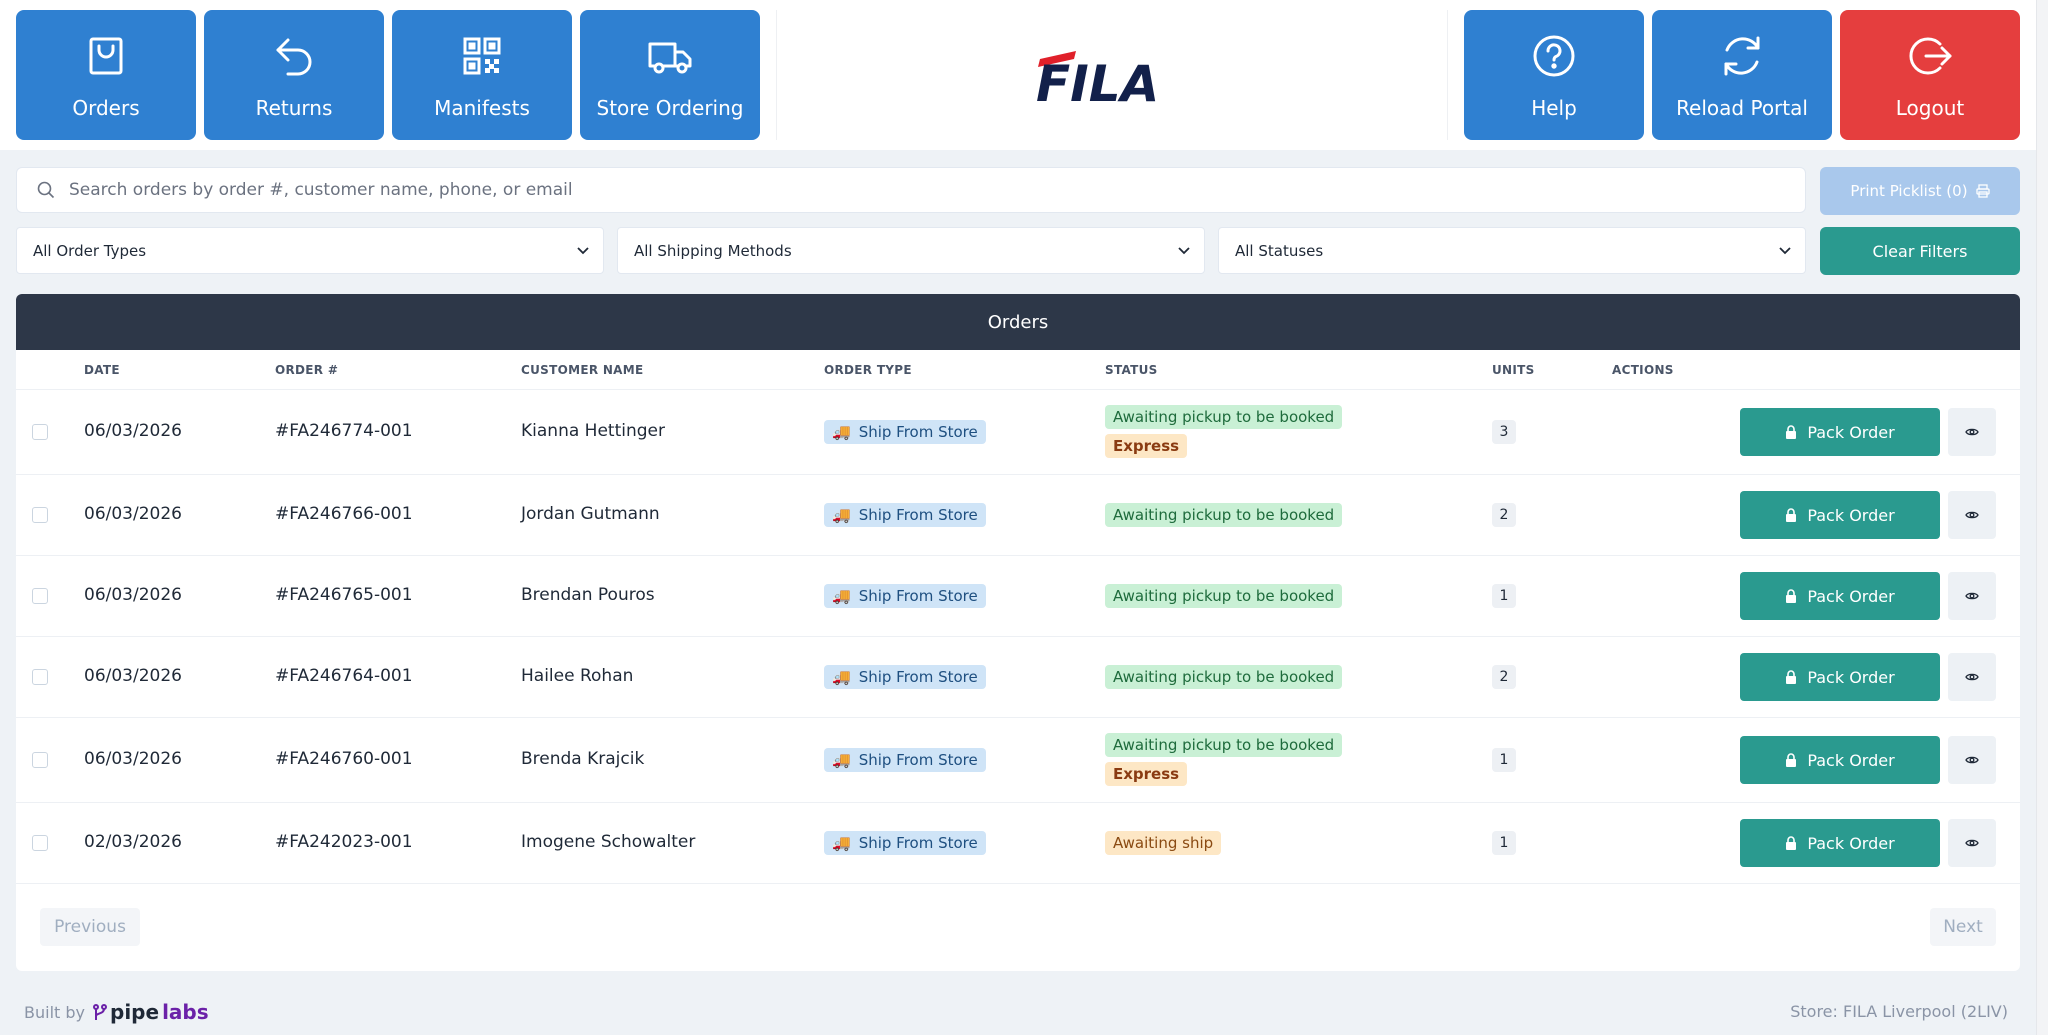 This screenshot has height=1035, width=2048. Describe the element at coordinates (2042, 517) in the screenshot. I see `page-scrollbar` at that location.